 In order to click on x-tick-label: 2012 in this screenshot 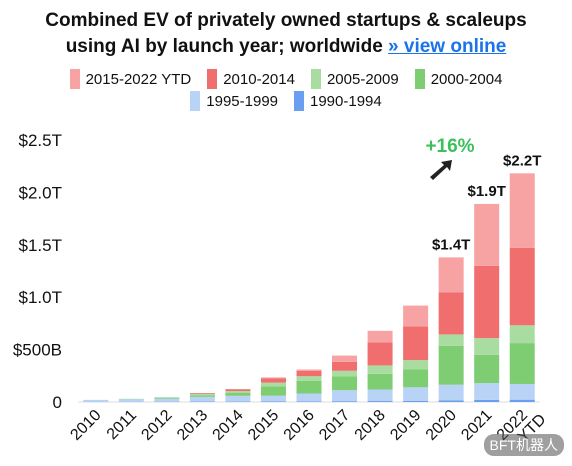, I will do `click(156, 425)`.